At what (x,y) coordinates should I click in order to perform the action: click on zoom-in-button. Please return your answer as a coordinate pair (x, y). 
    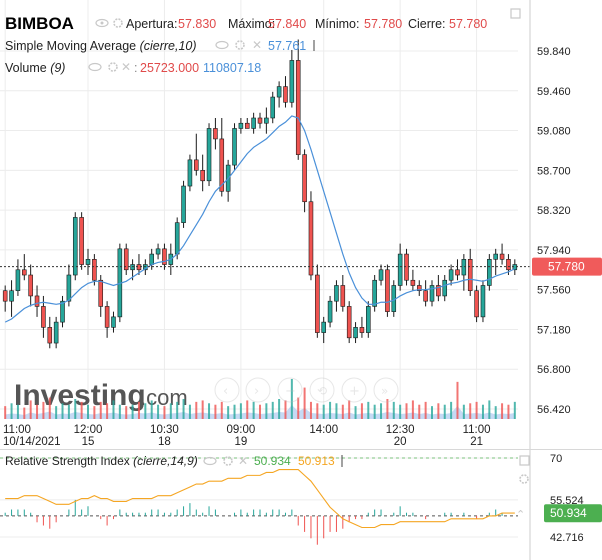
    Looking at the image, I should click on (354, 390).